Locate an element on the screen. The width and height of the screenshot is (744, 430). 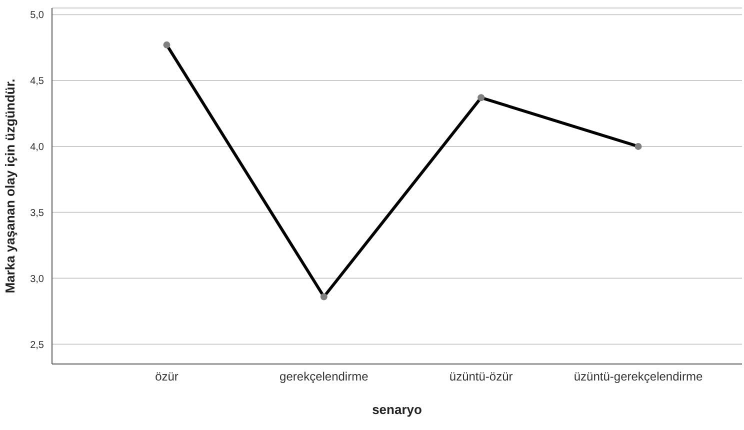
x-tick-label: üzüntü-özür is located at coordinates (481, 377).